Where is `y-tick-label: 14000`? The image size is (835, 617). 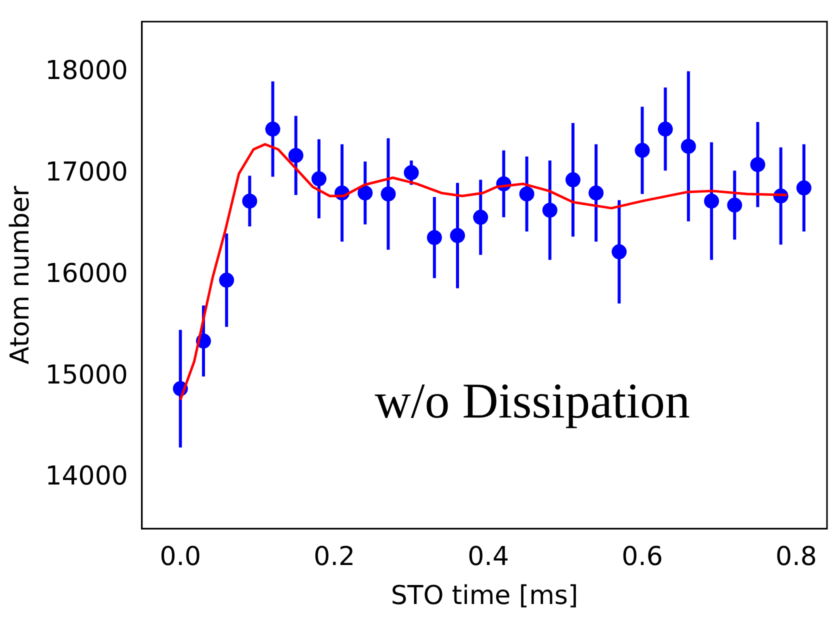
y-tick-label: 14000 is located at coordinates (86, 477).